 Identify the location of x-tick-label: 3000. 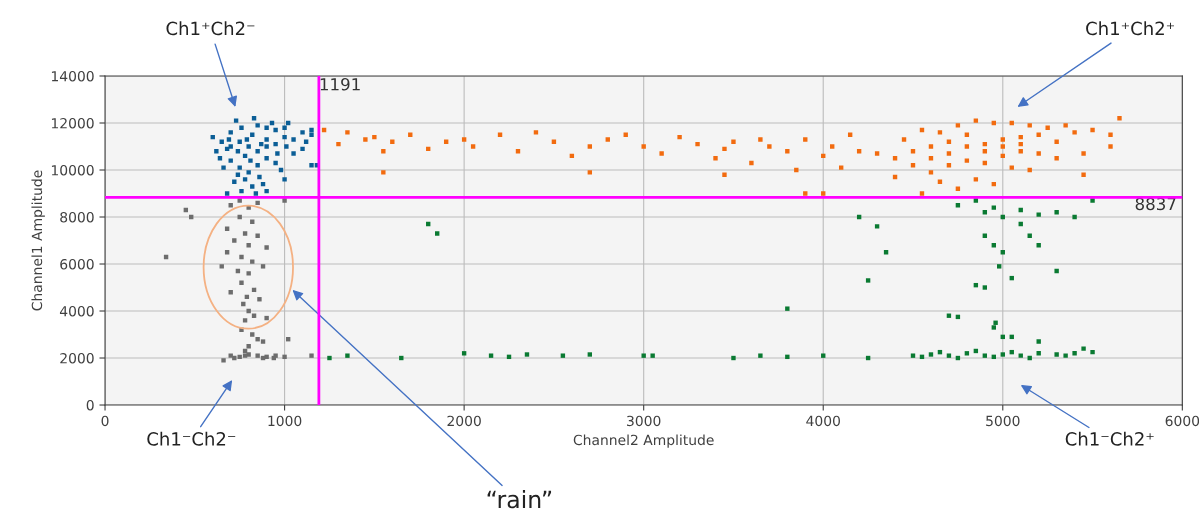
(644, 421).